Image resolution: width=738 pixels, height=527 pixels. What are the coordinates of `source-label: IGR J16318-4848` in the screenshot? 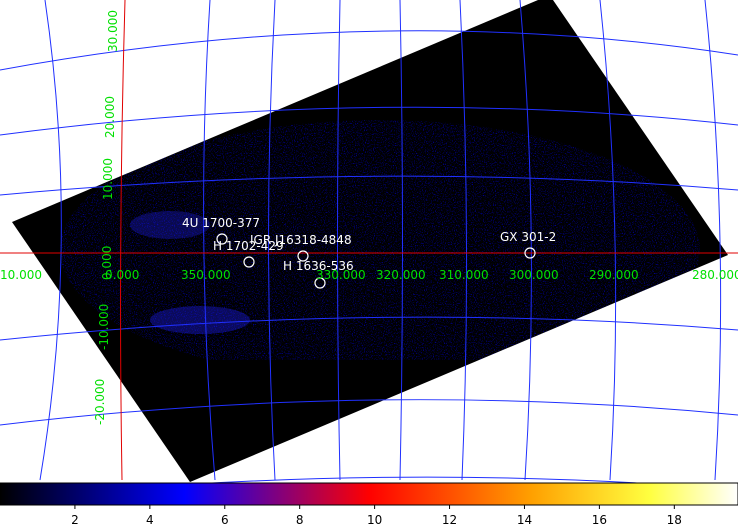 It's located at (301, 240).